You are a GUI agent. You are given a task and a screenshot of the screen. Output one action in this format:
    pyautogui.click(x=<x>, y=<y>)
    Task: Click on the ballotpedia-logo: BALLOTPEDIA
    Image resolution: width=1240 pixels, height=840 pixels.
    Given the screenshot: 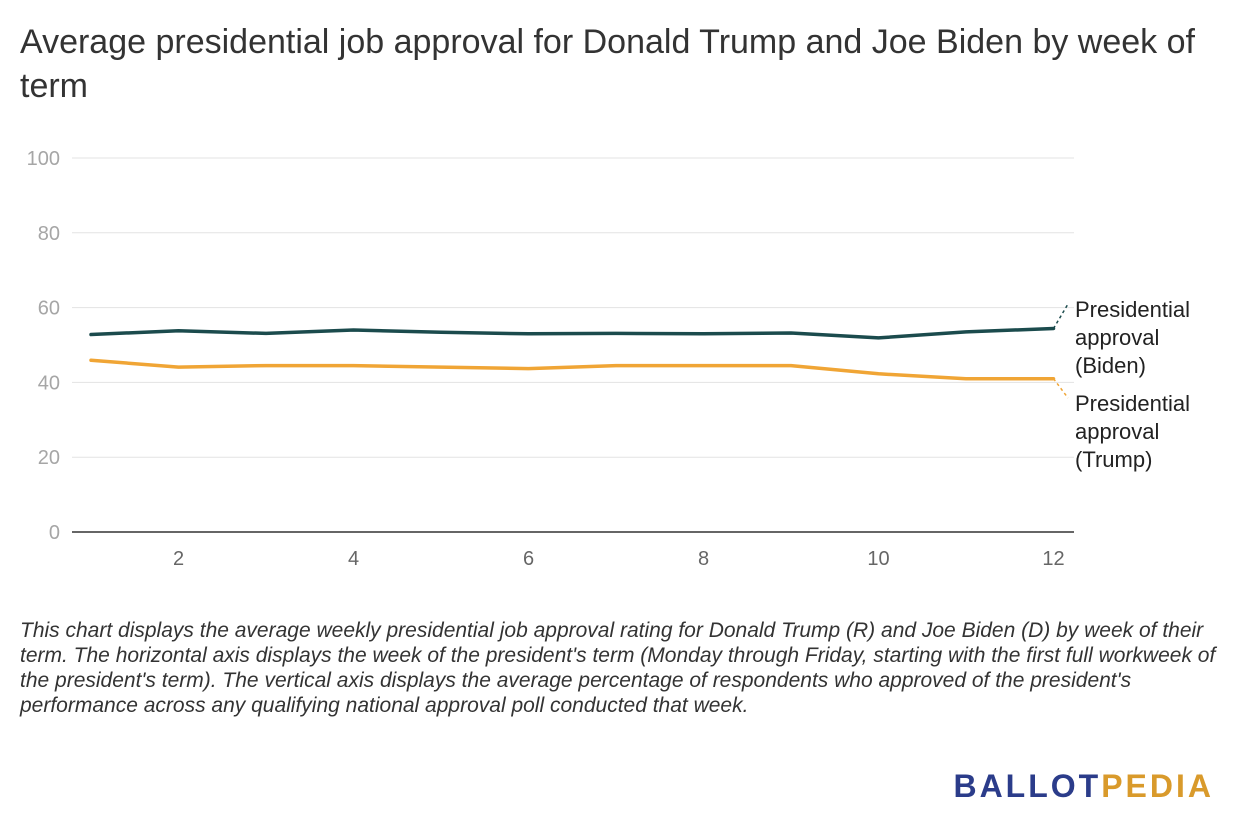 What is the action you would take?
    pyautogui.click(x=1083, y=786)
    